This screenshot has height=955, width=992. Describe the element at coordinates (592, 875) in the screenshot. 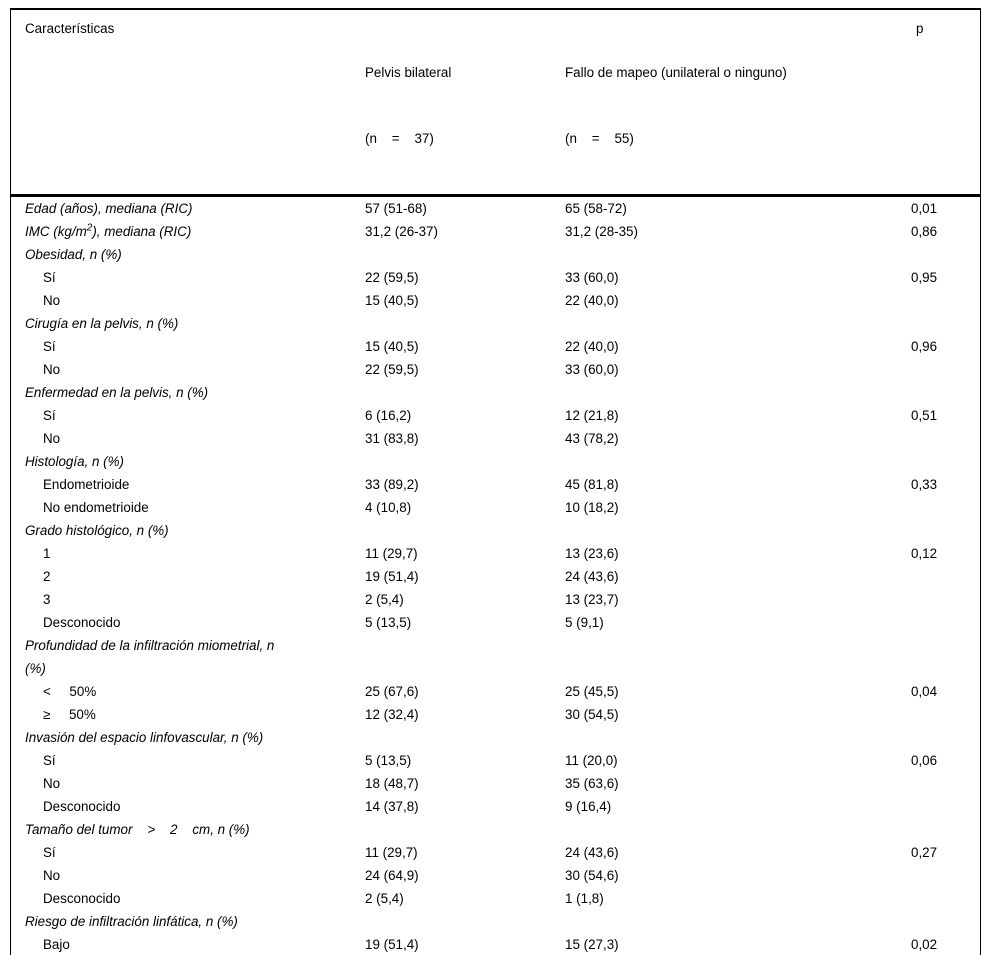

I see `value-fallo-mapeo: 30 (54,6)` at that location.